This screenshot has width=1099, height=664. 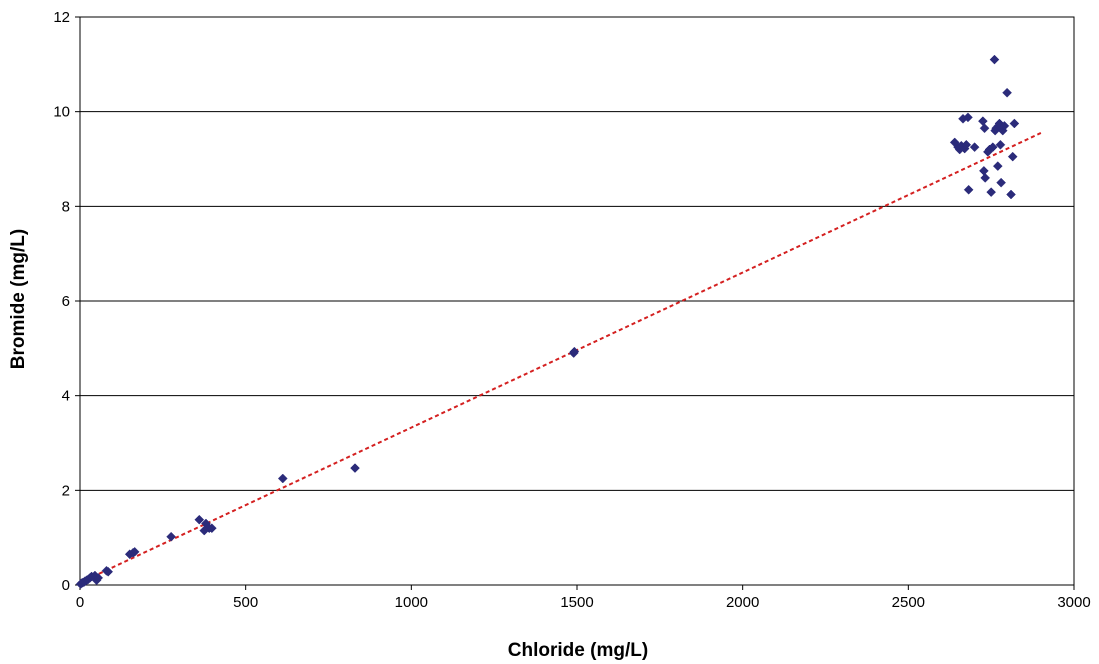 I want to click on x-tick-label-1: 500, so click(x=245, y=602).